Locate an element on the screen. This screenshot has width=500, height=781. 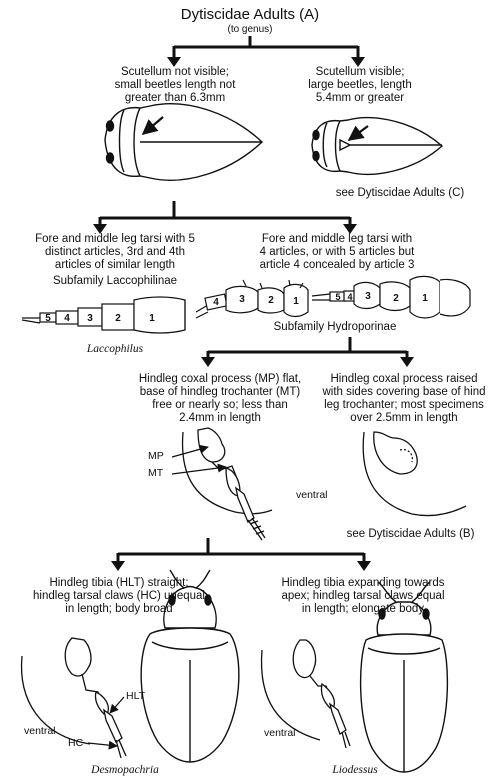
tarsus-b-num-5: 5 is located at coordinates (337, 297).